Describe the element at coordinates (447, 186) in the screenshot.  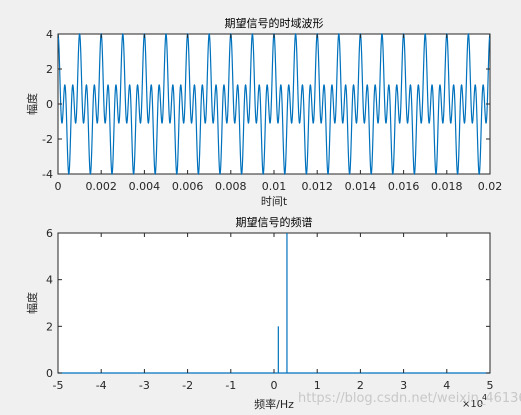
I see `time-x-tick-label: 0.018` at that location.